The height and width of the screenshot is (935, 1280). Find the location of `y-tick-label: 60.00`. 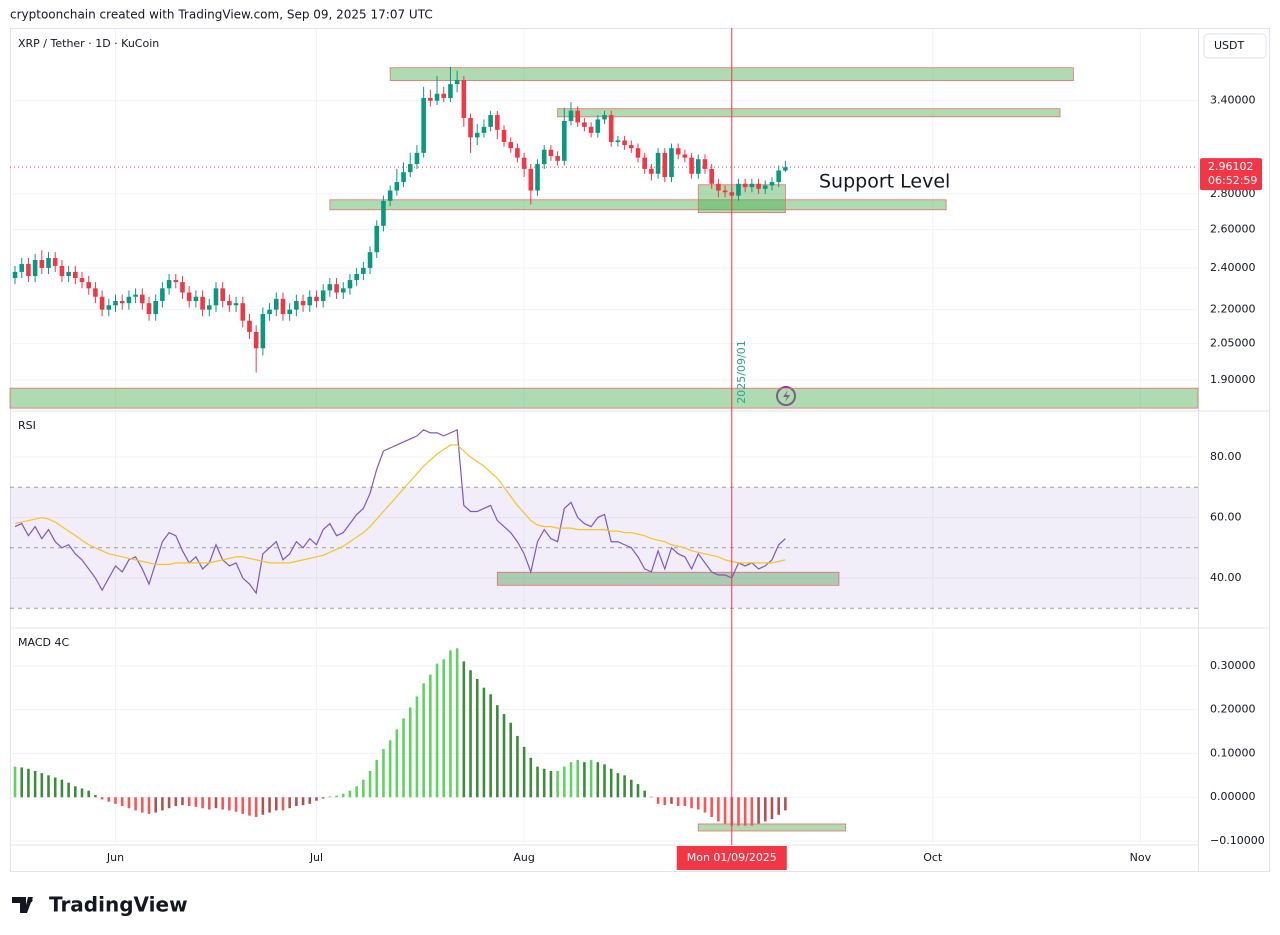

y-tick-label: 60.00 is located at coordinates (1226, 517).